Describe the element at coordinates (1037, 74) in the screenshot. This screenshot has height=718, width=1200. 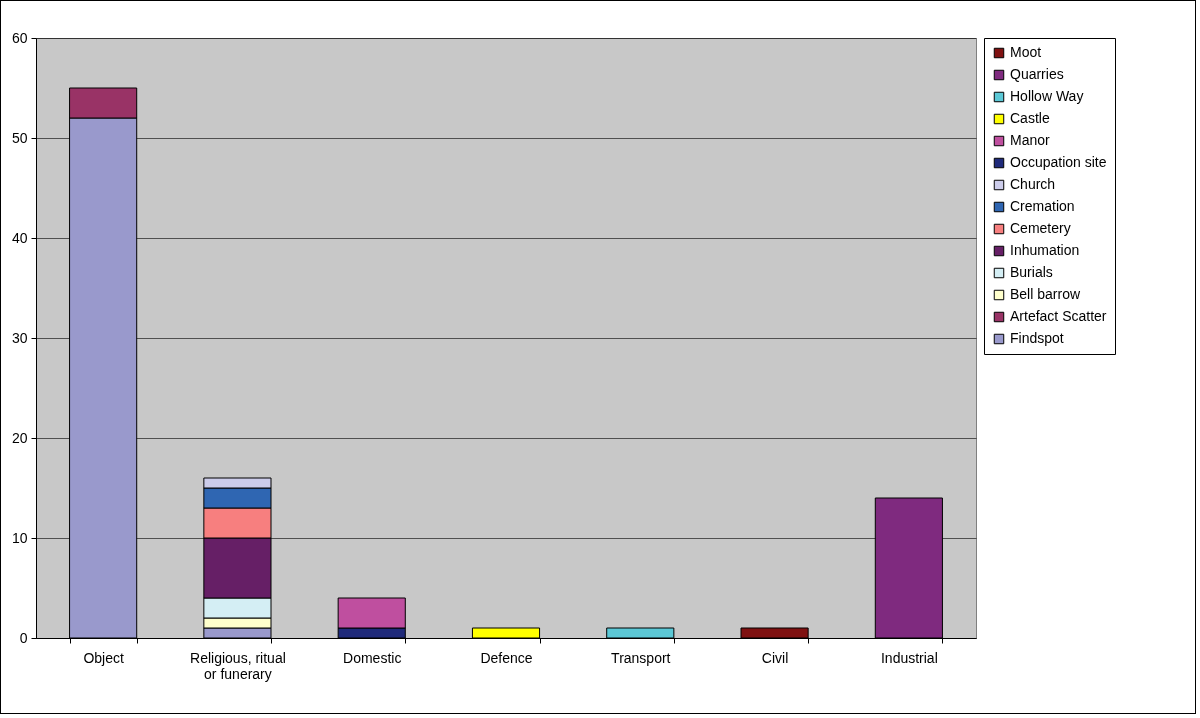
I see `legend-label: Quarries` at that location.